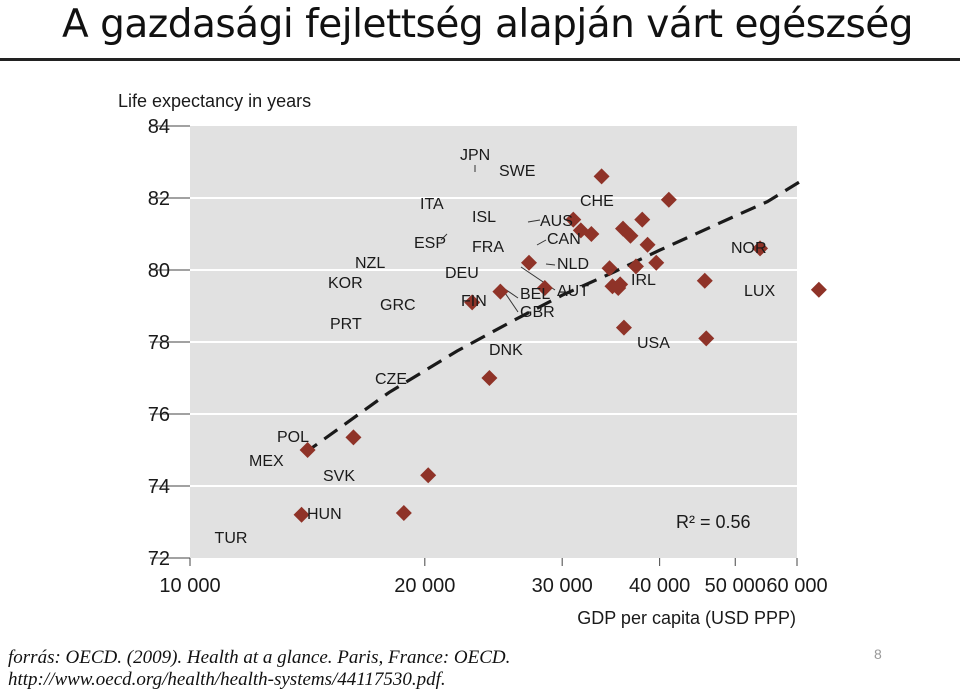 This screenshot has width=960, height=696. What do you see at coordinates (642, 219) in the screenshot?
I see `point-aus` at bounding box center [642, 219].